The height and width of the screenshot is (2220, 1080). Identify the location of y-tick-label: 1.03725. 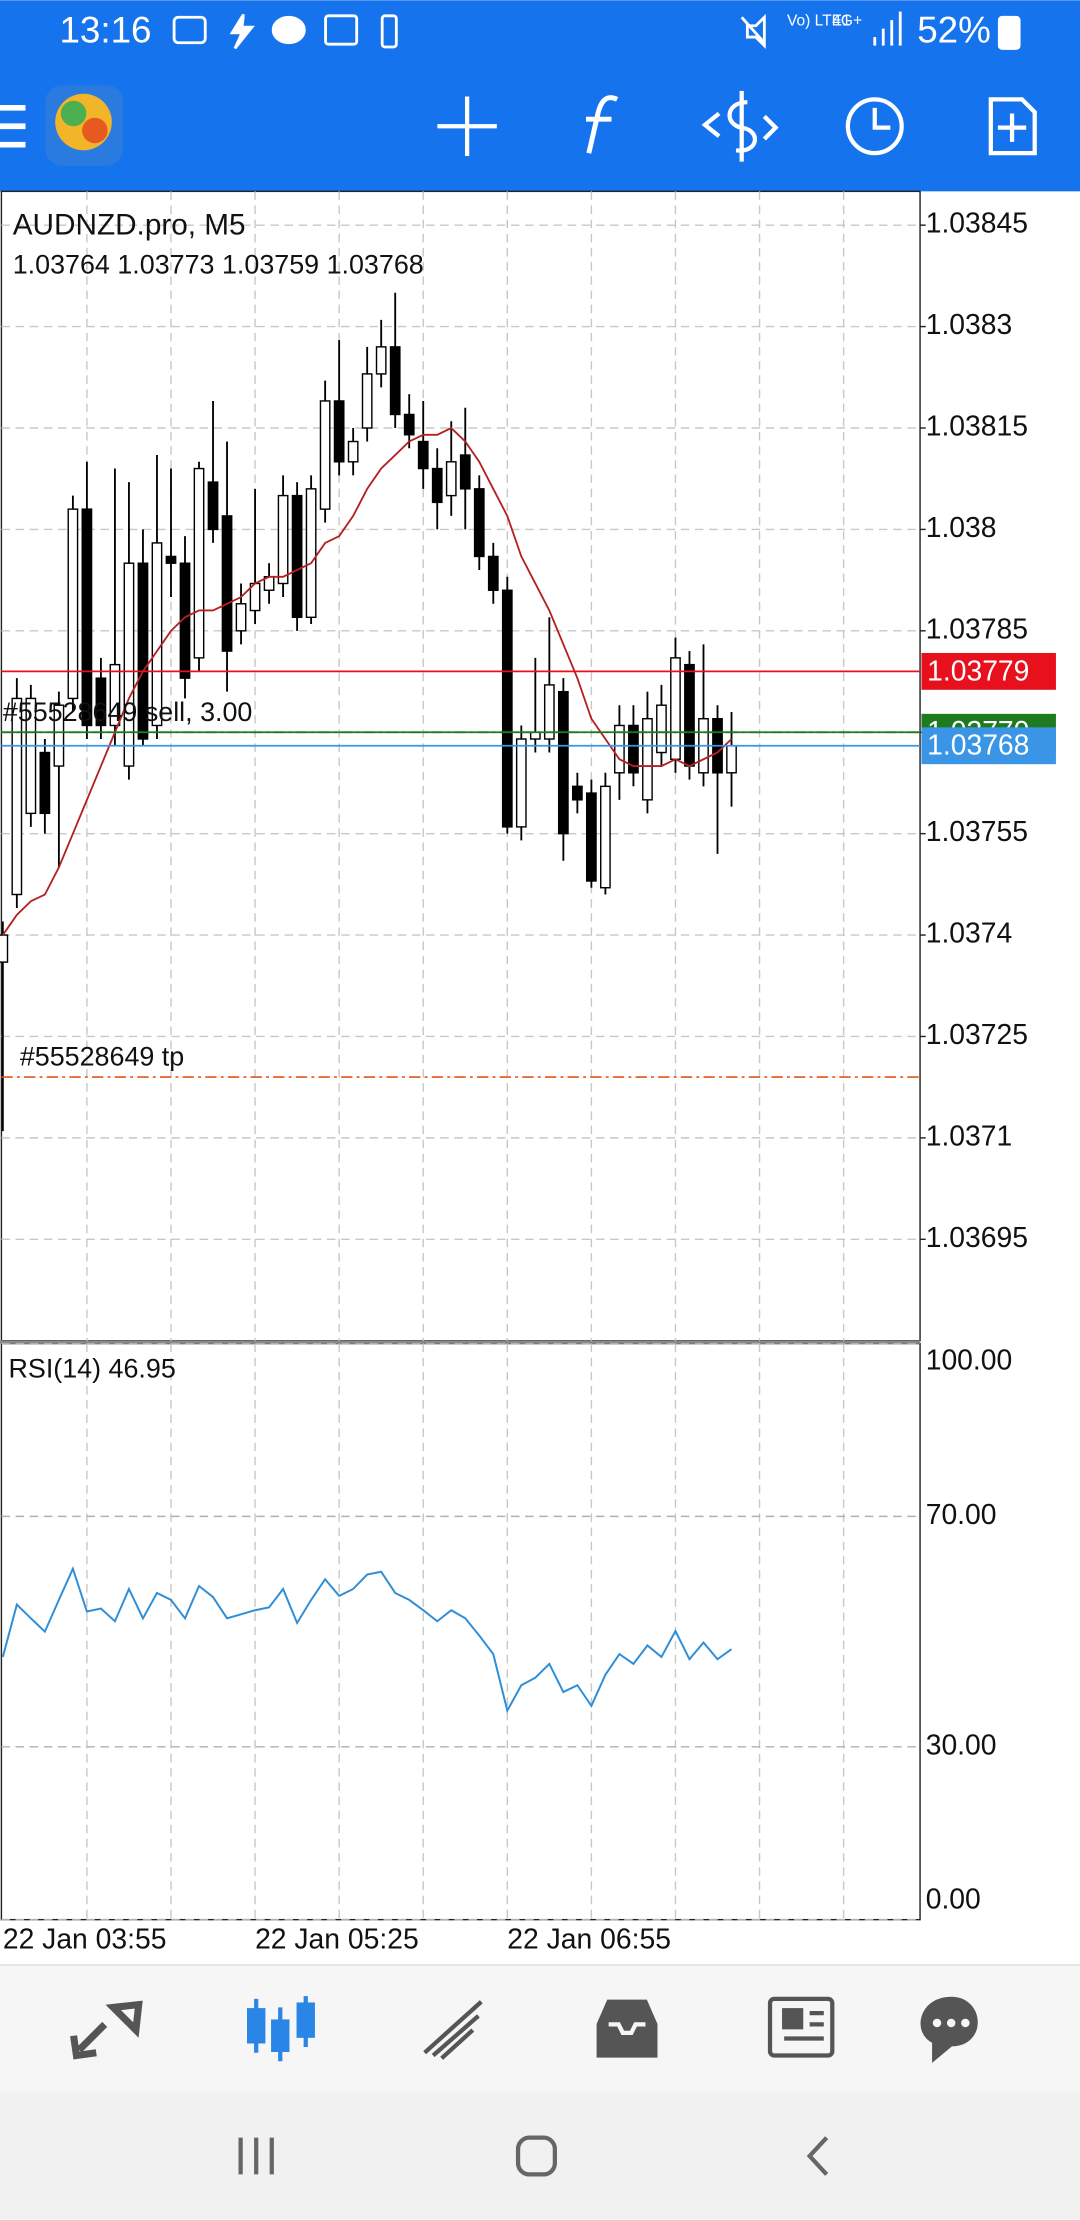
(977, 1034).